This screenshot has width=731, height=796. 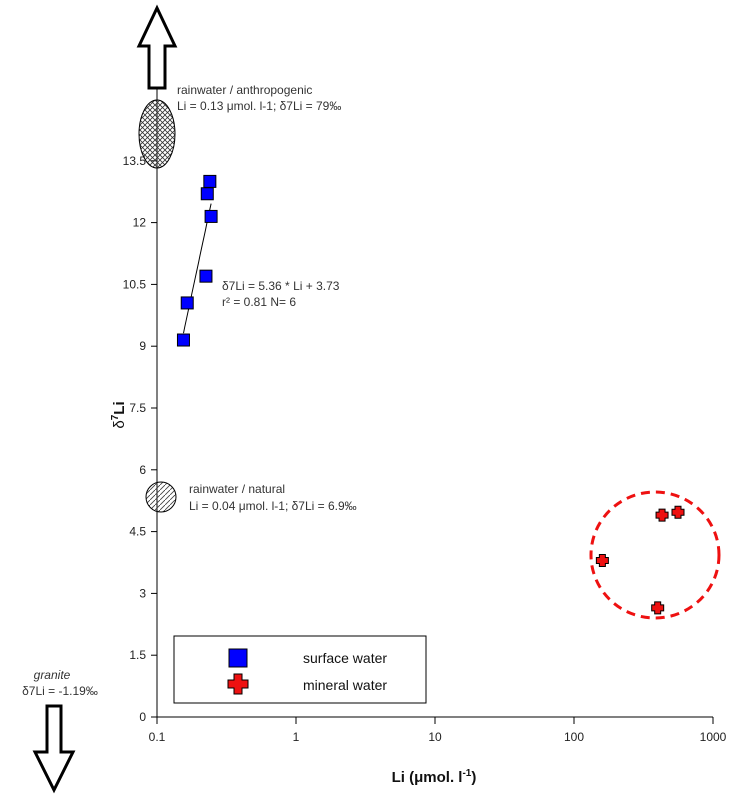 I want to click on legend-cross-icon, so click(x=238, y=684).